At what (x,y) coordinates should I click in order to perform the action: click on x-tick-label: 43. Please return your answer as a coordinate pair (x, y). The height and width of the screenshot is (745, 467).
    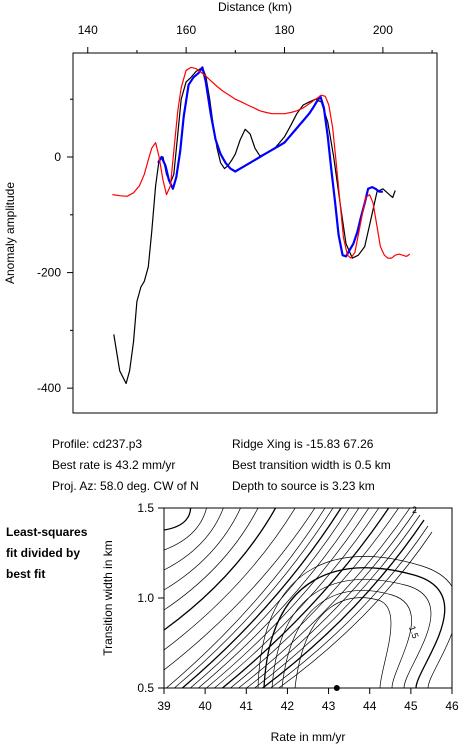
    Looking at the image, I should click on (329, 706).